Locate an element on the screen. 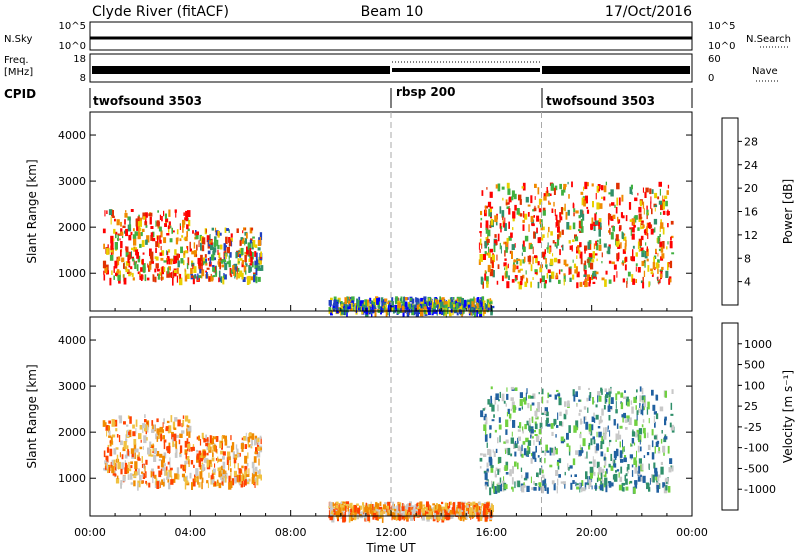  velocity-colorbar-tick-label: -25 is located at coordinates (753, 427).